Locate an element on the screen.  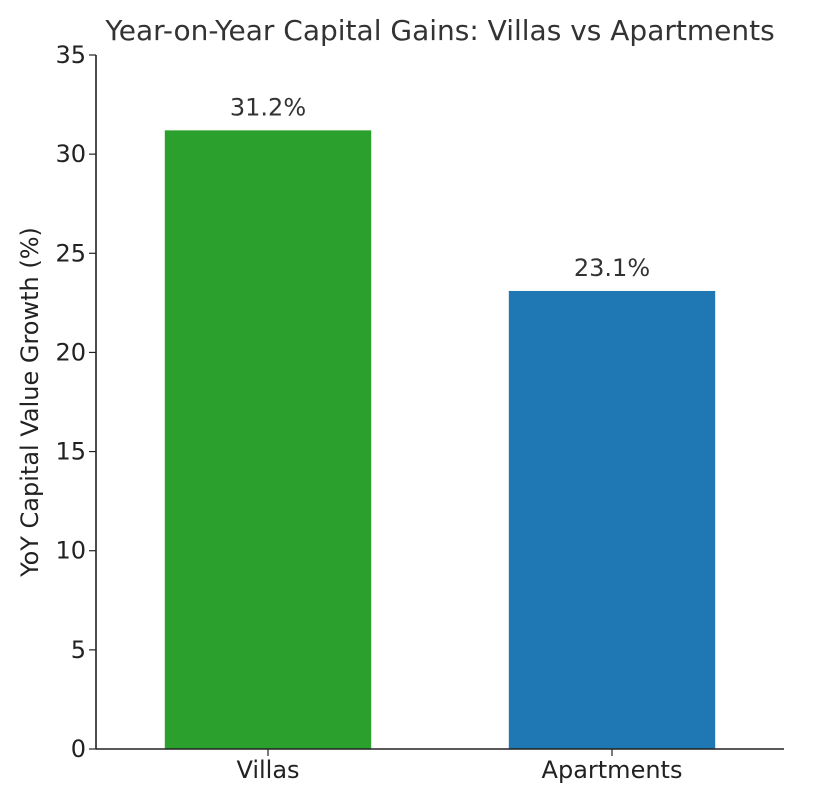
x-tick-label: Villas is located at coordinates (267, 770).